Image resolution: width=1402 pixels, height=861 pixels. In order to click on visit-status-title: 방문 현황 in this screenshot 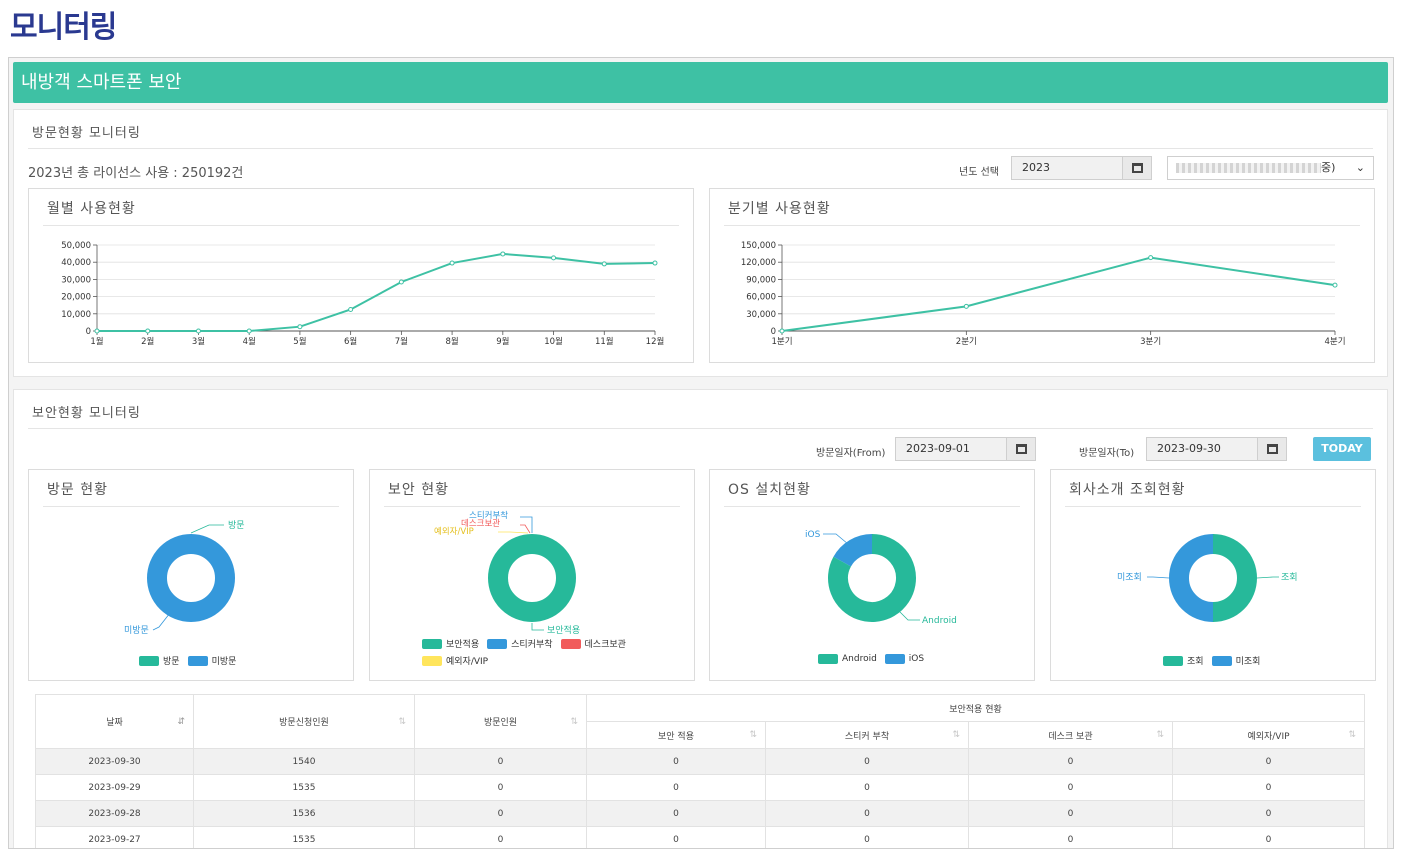, I will do `click(77, 490)`.